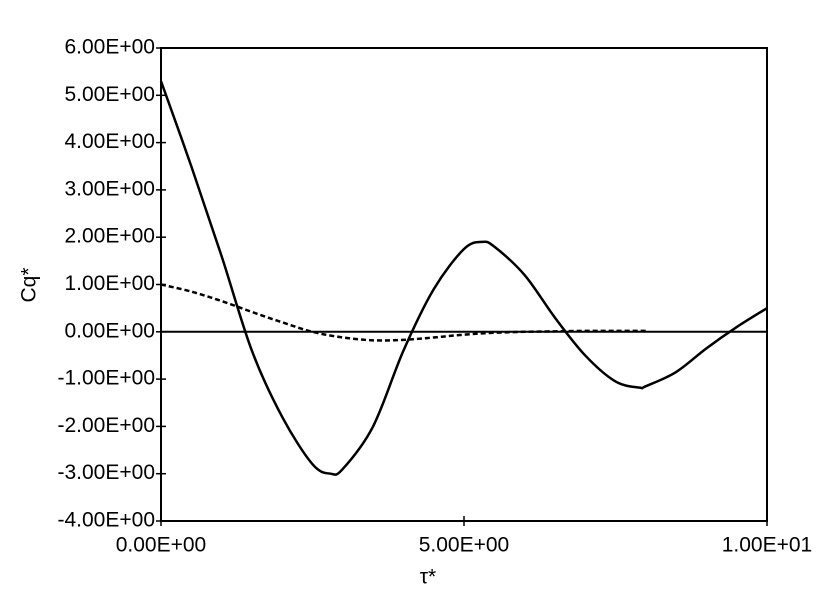 The image size is (840, 595). I want to click on y-tick-label: -2.00E+00, so click(107, 425).